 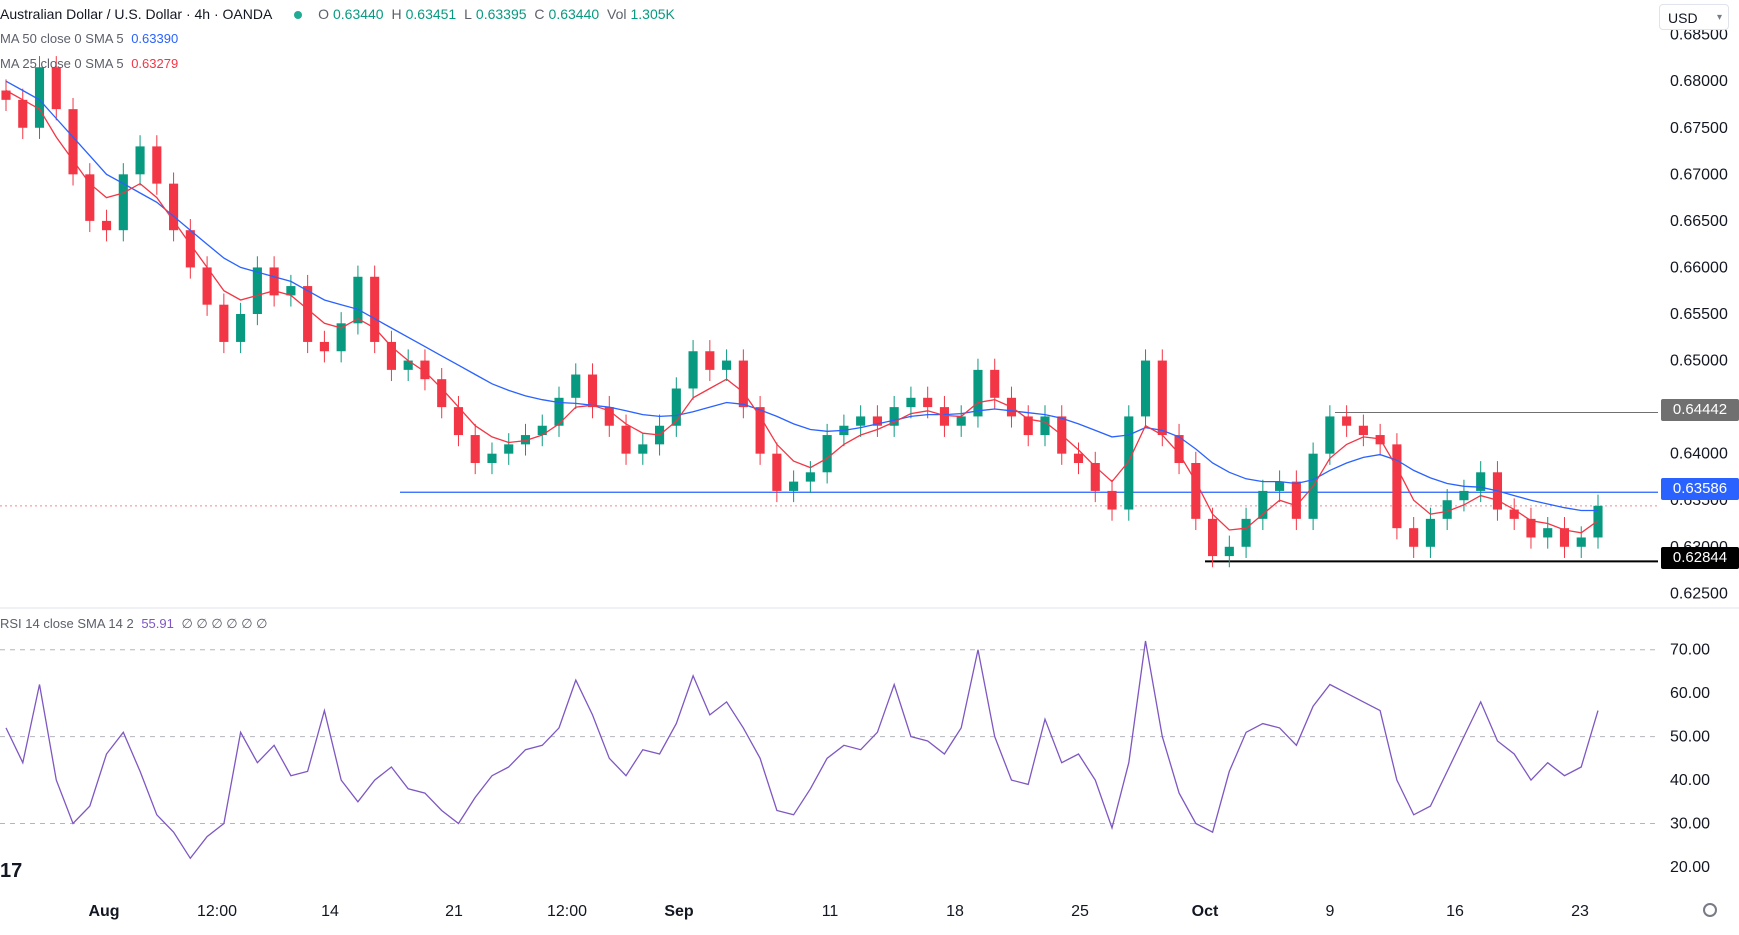 I want to click on price-tick-label: 0.68000, so click(x=1699, y=81).